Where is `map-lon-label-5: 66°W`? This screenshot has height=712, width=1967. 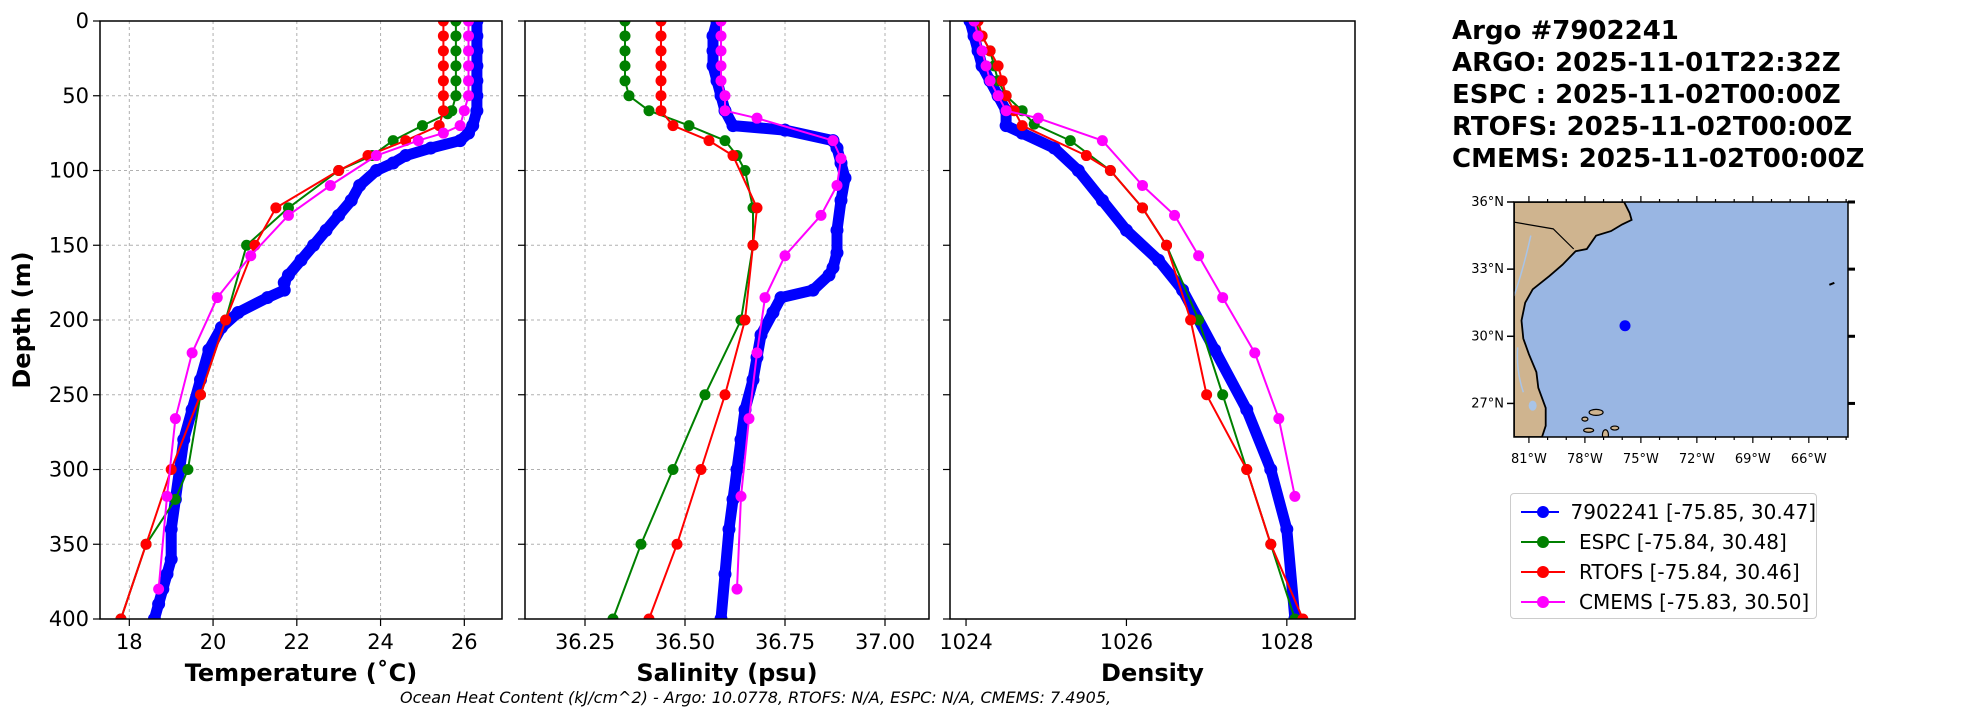
map-lon-label-5: 66°W is located at coordinates (1809, 459).